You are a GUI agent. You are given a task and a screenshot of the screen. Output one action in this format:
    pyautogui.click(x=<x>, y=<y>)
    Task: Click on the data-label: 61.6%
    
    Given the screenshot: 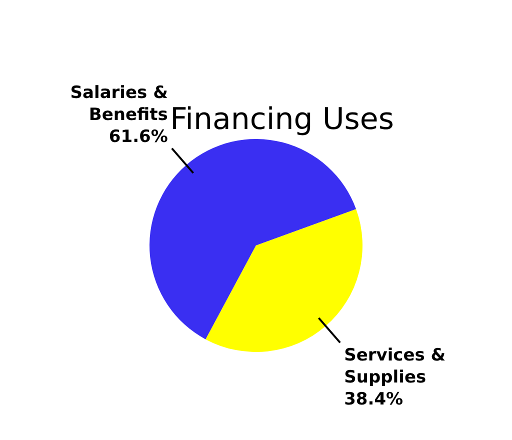 What is the action you would take?
    pyautogui.click(x=138, y=136)
    